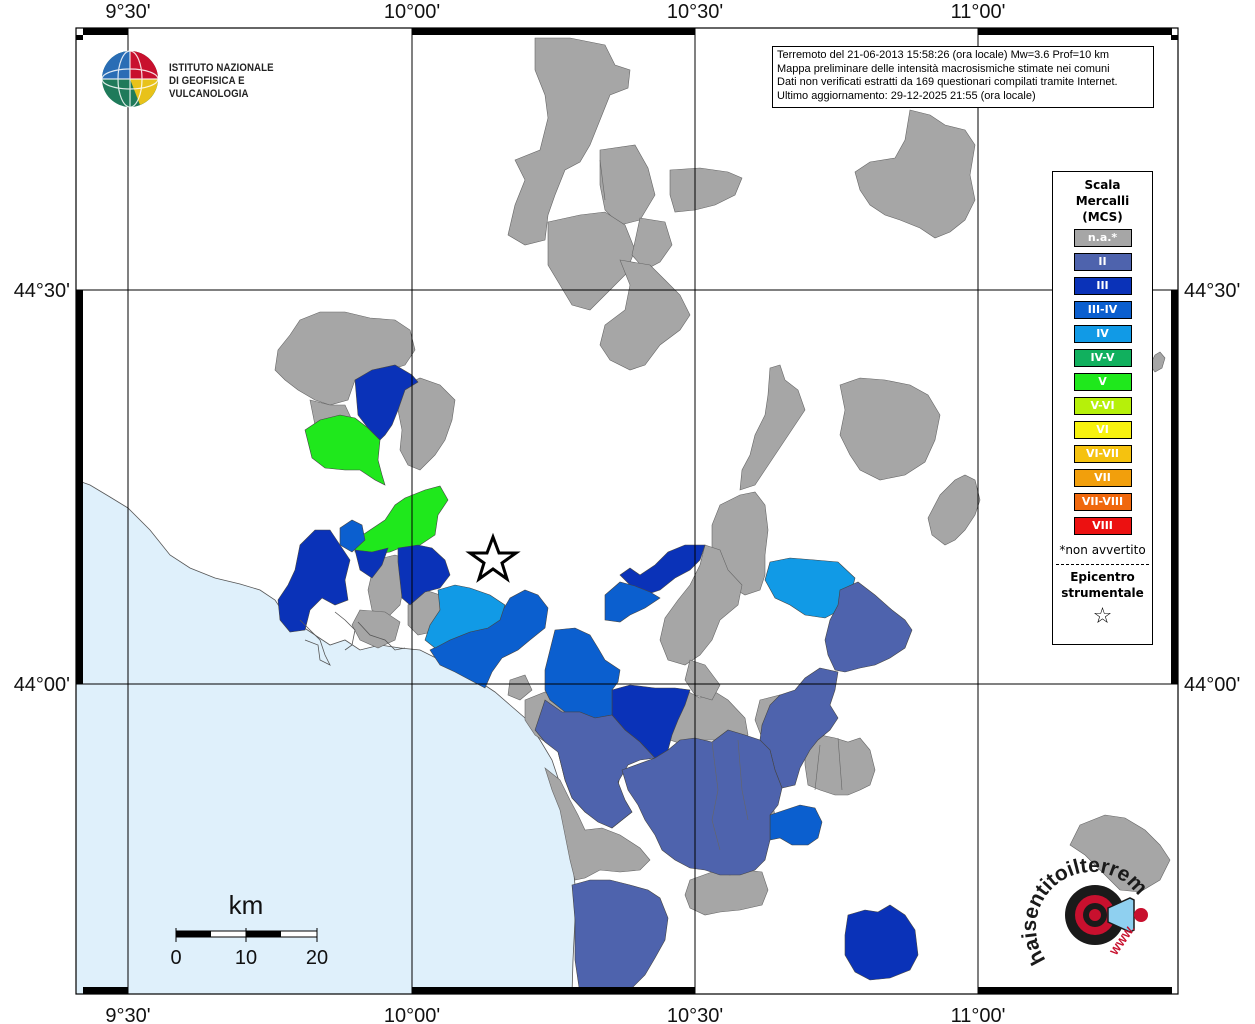 This screenshot has height=1024, width=1255. Describe the element at coordinates (1102, 262) in the screenshot. I see `legend-item: II` at that location.